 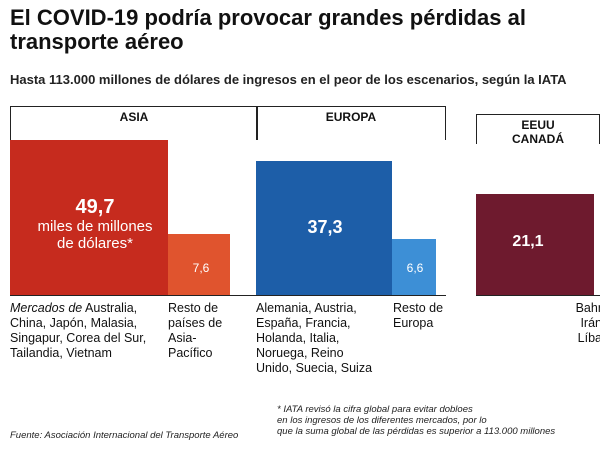 I want to click on value-label-europe-rest: 6,6, so click(x=415, y=268).